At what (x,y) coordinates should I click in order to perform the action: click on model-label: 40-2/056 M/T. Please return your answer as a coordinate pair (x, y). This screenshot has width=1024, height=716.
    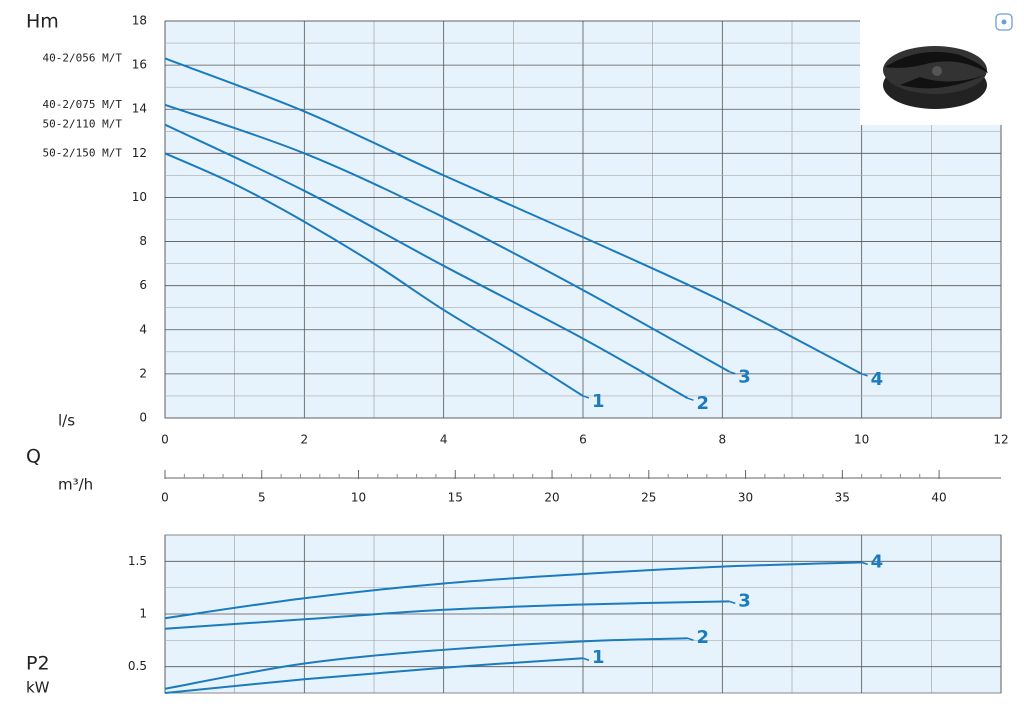
    Looking at the image, I should click on (83, 57).